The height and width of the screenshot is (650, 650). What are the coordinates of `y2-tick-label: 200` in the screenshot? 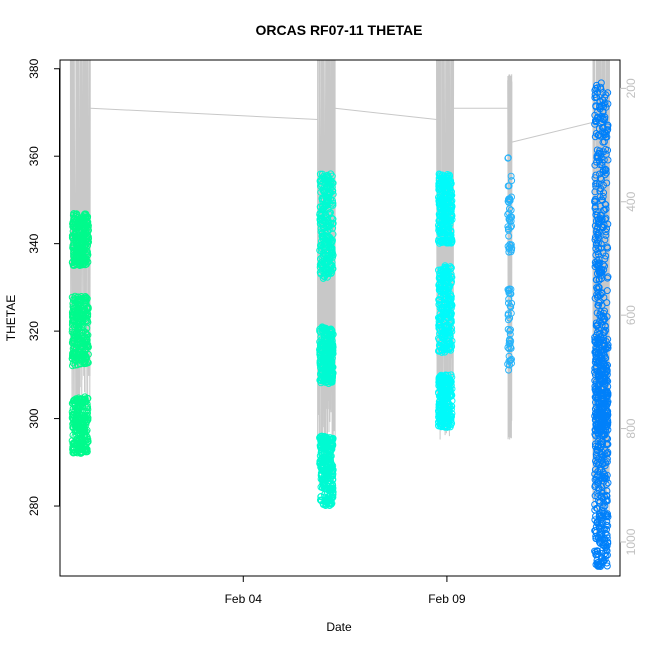 It's located at (631, 88).